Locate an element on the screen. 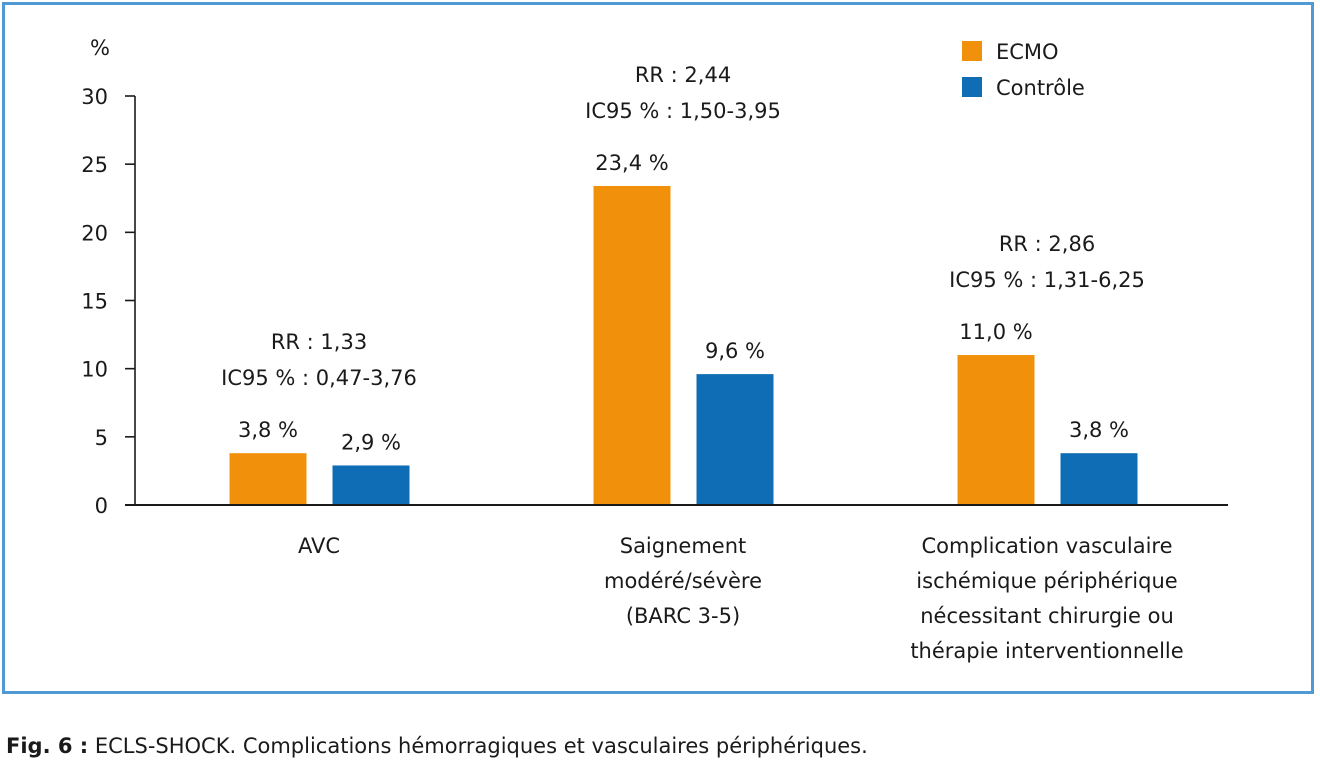 The height and width of the screenshot is (766, 1320). legend-label: Contrôle is located at coordinates (1040, 88).